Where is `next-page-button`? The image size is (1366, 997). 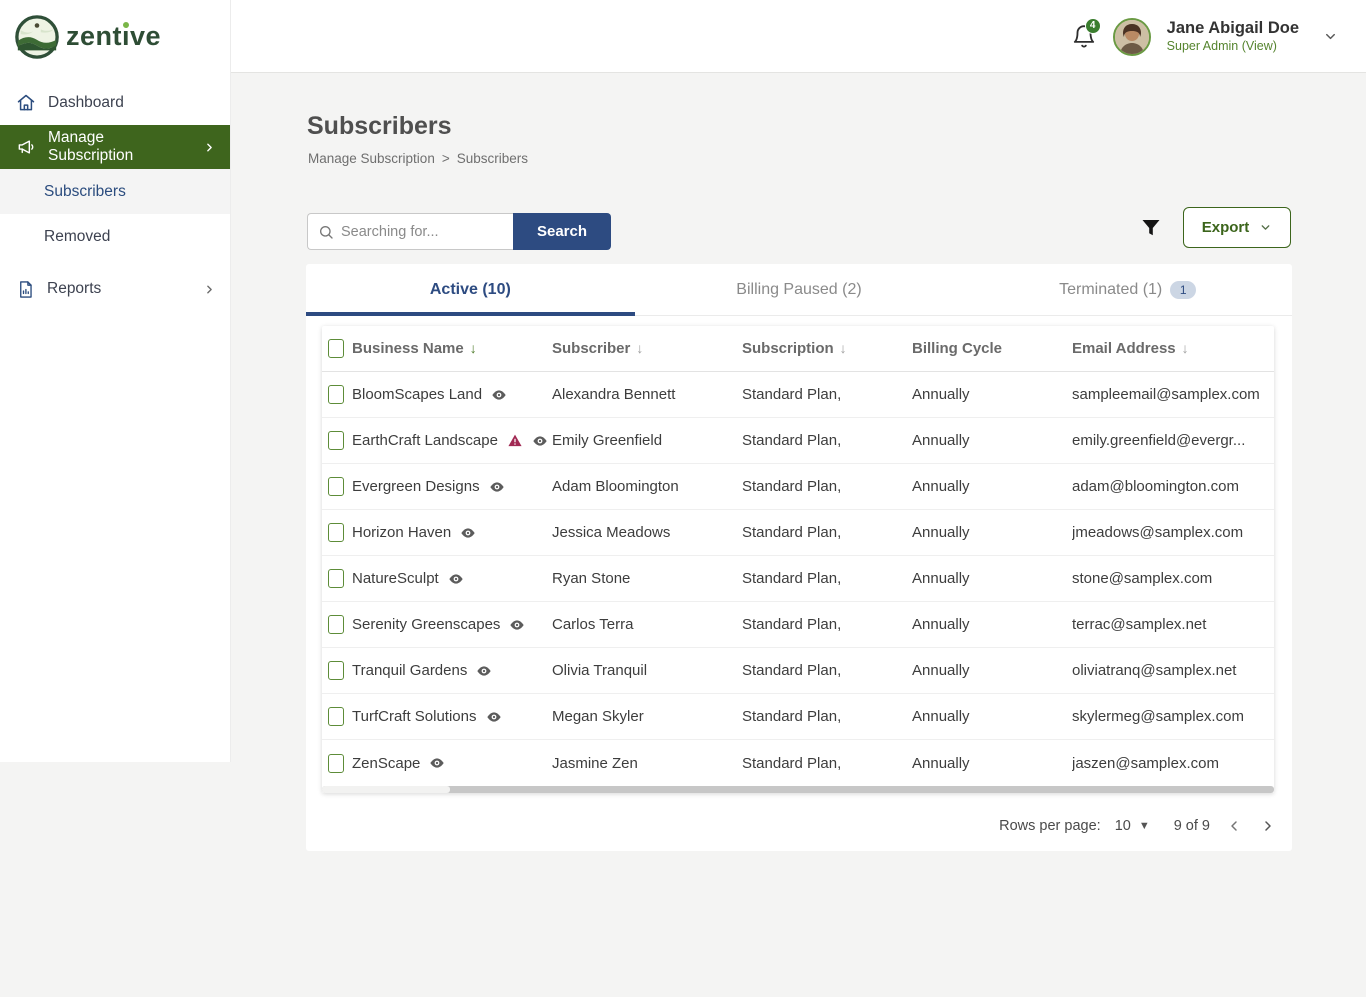
next-page-button is located at coordinates (1268, 826).